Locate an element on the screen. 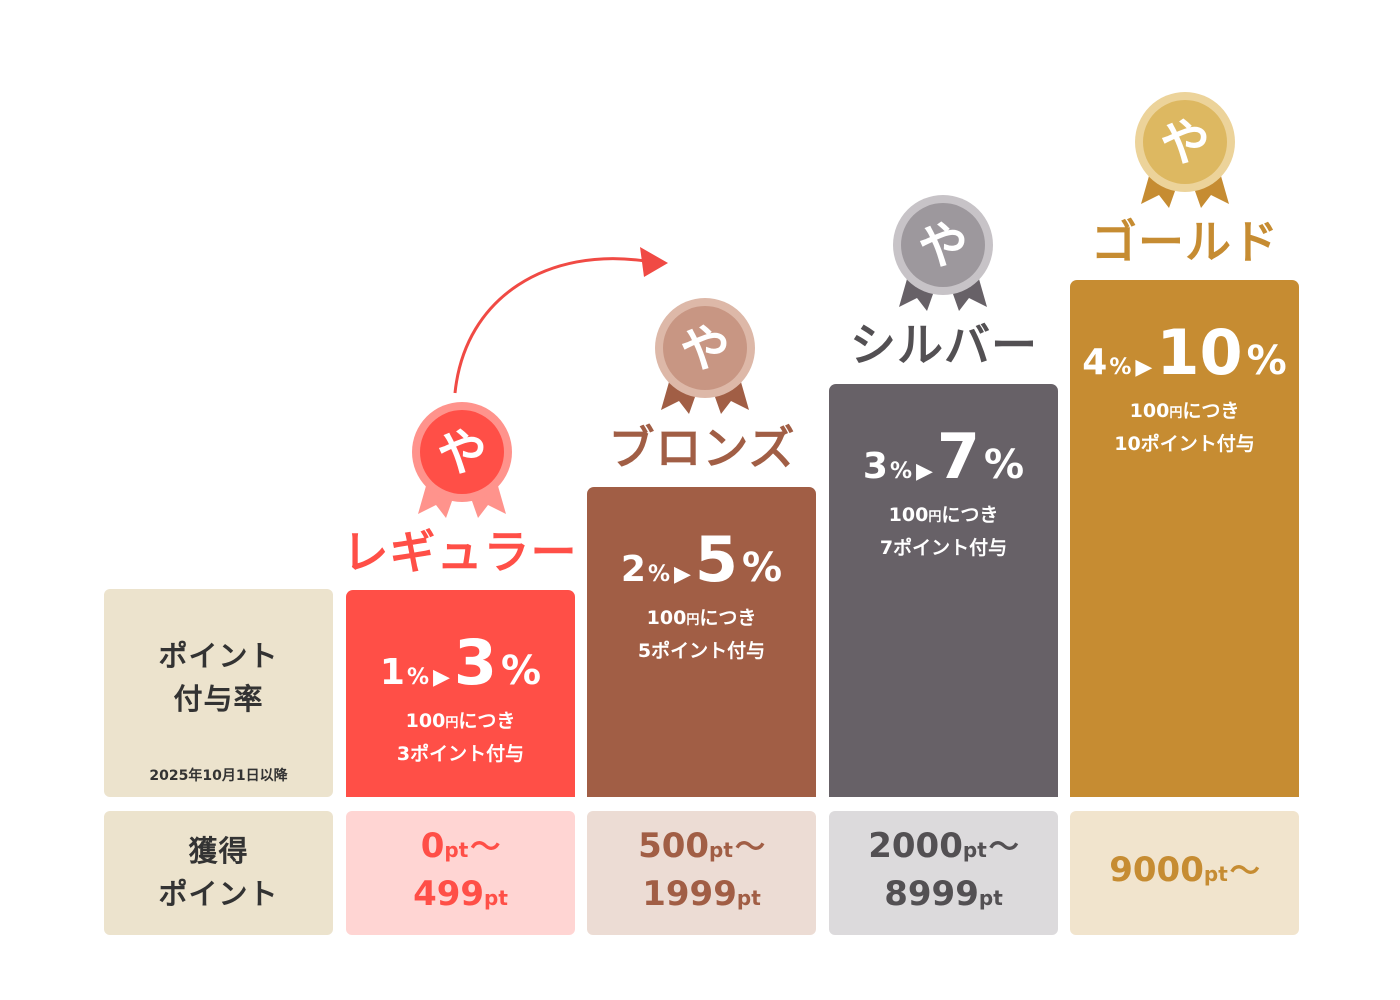 The width and height of the screenshot is (1400, 1000). range-line1: 0pt〜 is located at coordinates (460, 846).